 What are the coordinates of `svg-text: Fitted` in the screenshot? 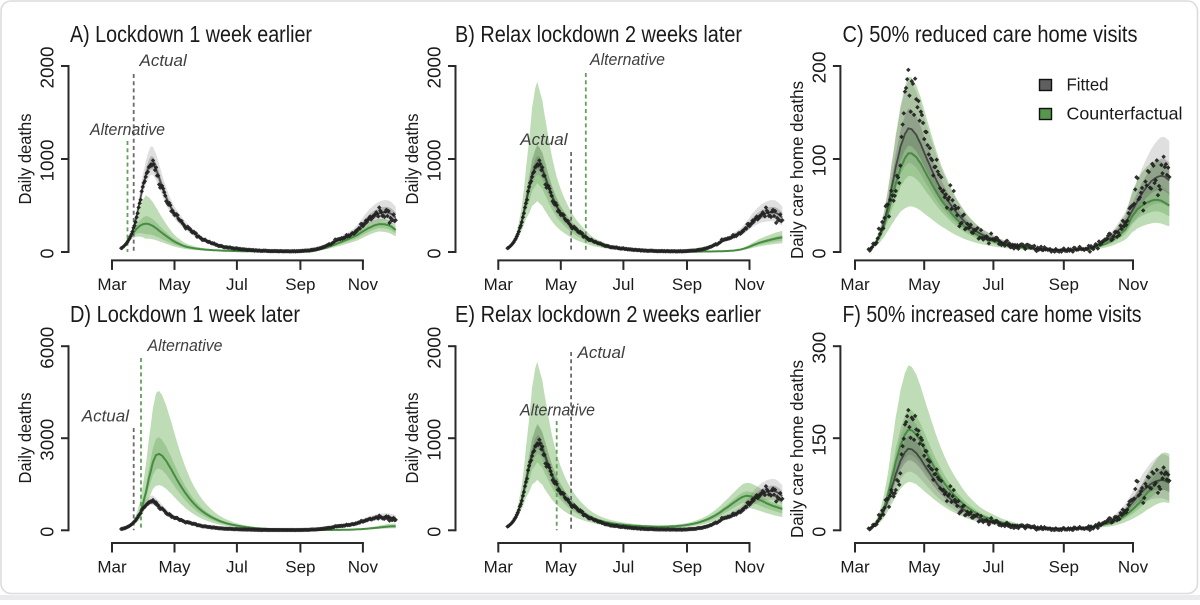 It's located at (1088, 85).